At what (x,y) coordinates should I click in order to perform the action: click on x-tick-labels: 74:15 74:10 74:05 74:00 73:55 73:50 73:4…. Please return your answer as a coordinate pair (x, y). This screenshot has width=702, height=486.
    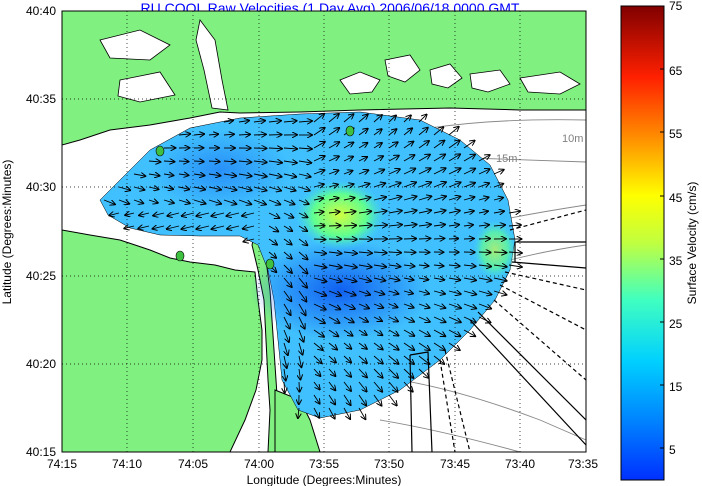
    Looking at the image, I should click on (322, 464).